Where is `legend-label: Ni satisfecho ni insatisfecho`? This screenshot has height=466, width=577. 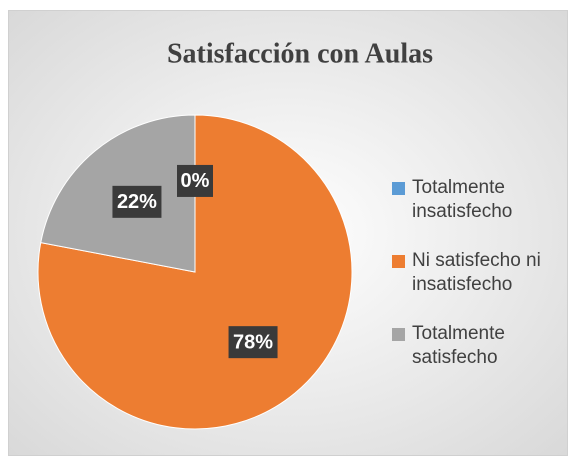
legend-label: Ni satisfecho ni insatisfecho is located at coordinates (476, 272).